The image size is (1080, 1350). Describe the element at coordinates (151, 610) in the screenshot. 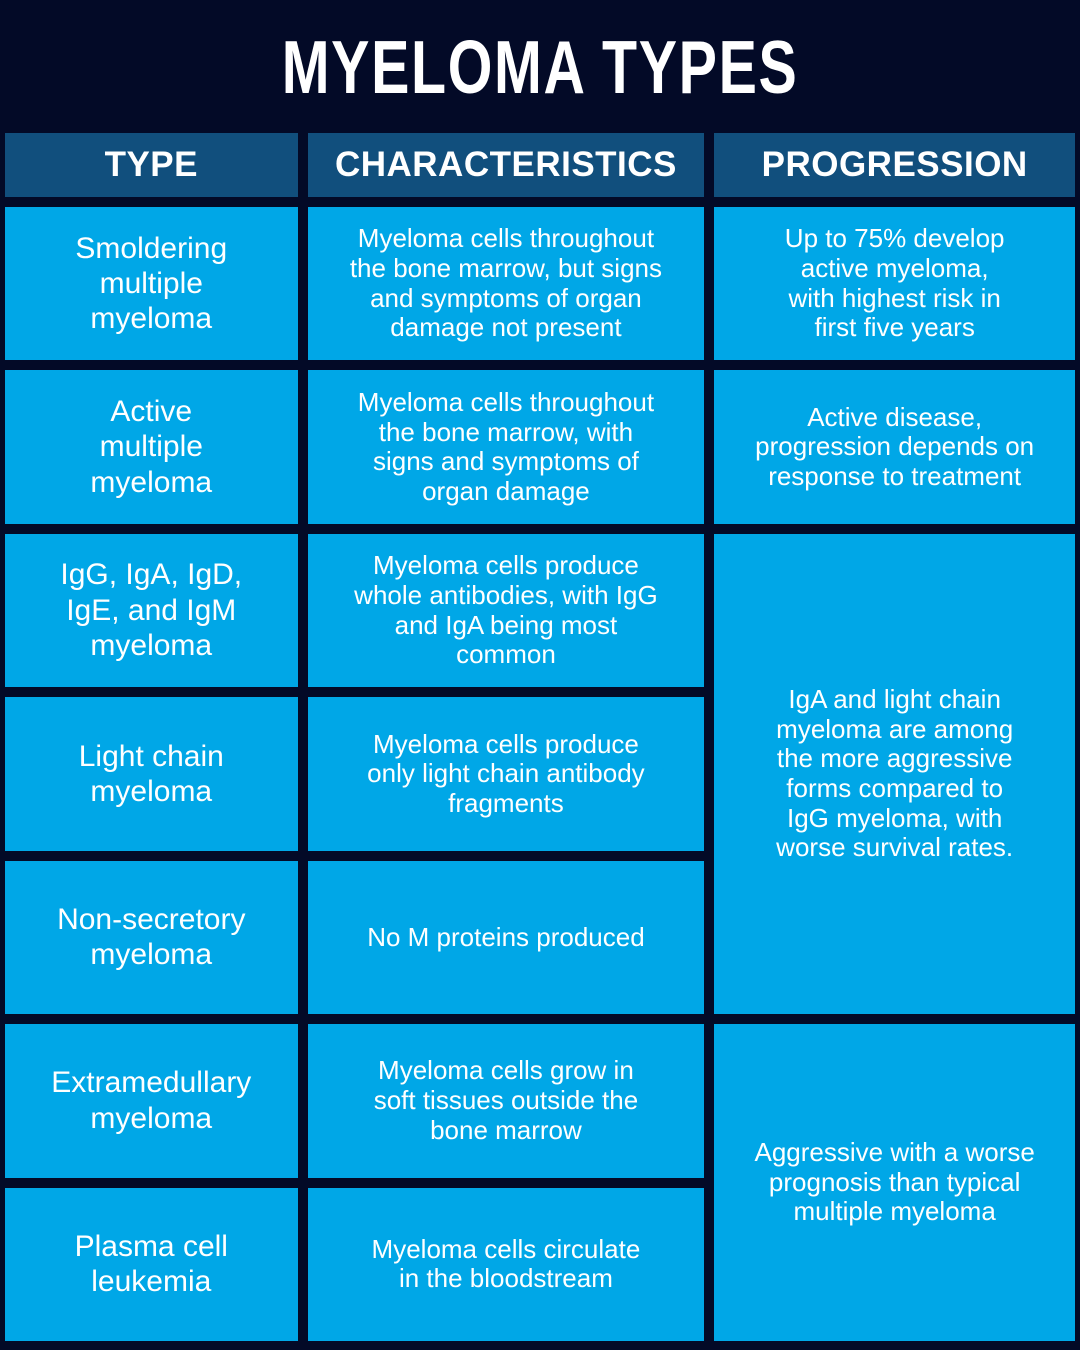

I see `type-cell-igg-iga-igd-ige-igm-myeloma: IgG, IgA, IgD, IgE, and IgM myeloma` at that location.